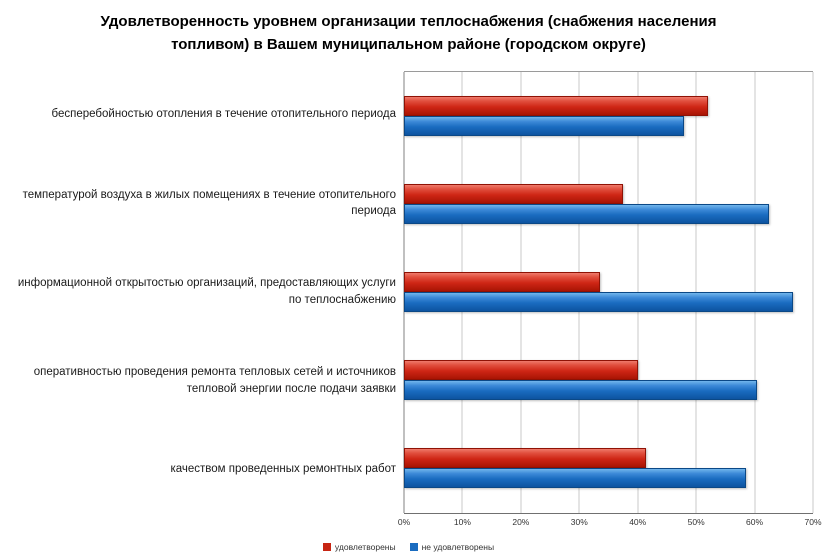 This screenshot has height=552, width=829. I want to click on legend-swatch-not-satisfied, so click(413, 546).